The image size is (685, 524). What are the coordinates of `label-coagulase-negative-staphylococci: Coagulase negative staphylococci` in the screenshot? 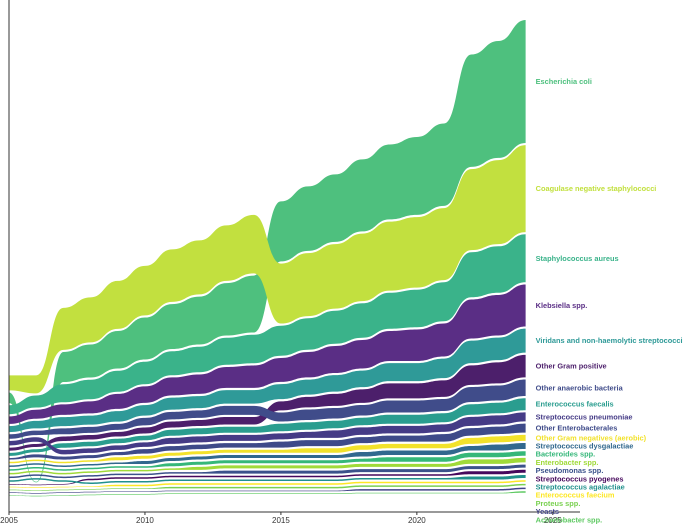 It's located at (596, 188).